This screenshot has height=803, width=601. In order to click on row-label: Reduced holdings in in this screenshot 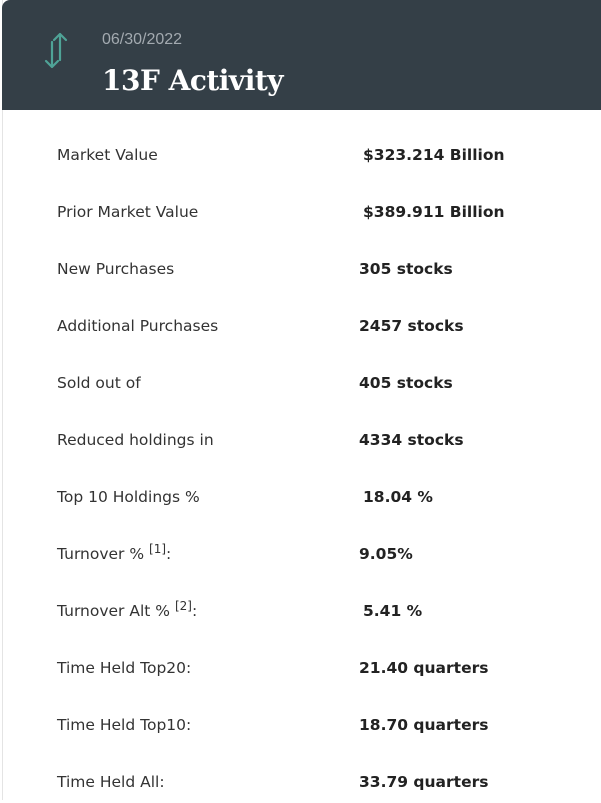, I will do `click(135, 440)`.